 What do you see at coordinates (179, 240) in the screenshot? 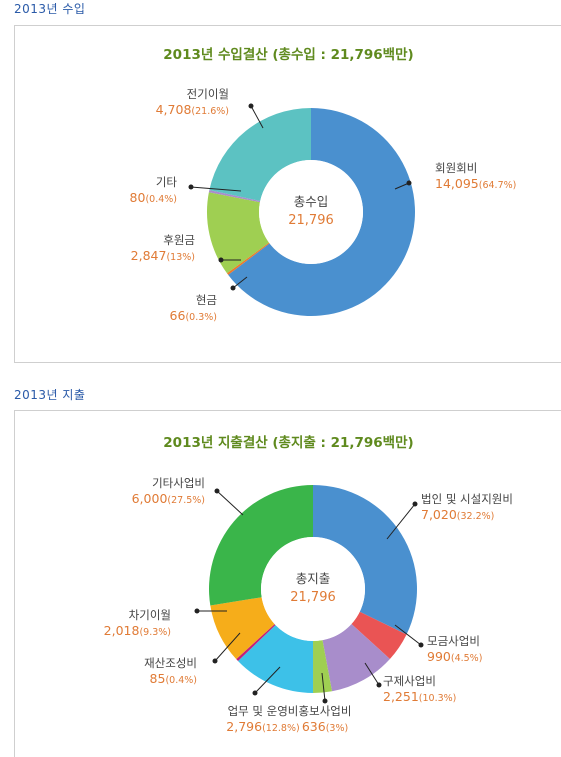
I see `slice-label-name: 후원금` at bounding box center [179, 240].